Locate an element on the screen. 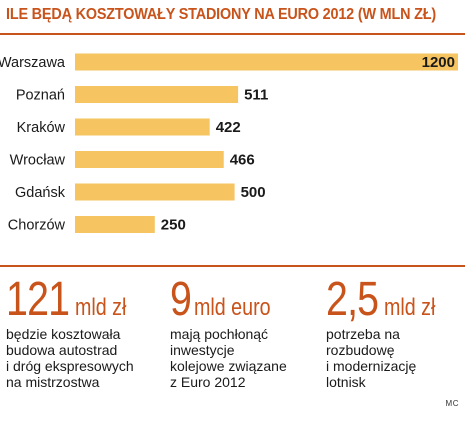  stat-rail-value: 9 mld euro is located at coordinates (228, 300).